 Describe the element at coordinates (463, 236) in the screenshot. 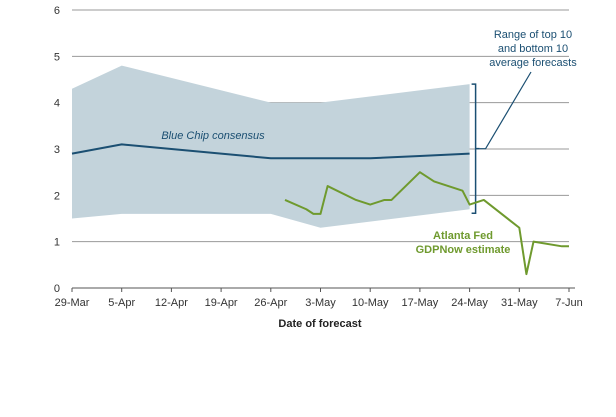

I see `gdpnow-label-line1: Atlanta Fed` at that location.